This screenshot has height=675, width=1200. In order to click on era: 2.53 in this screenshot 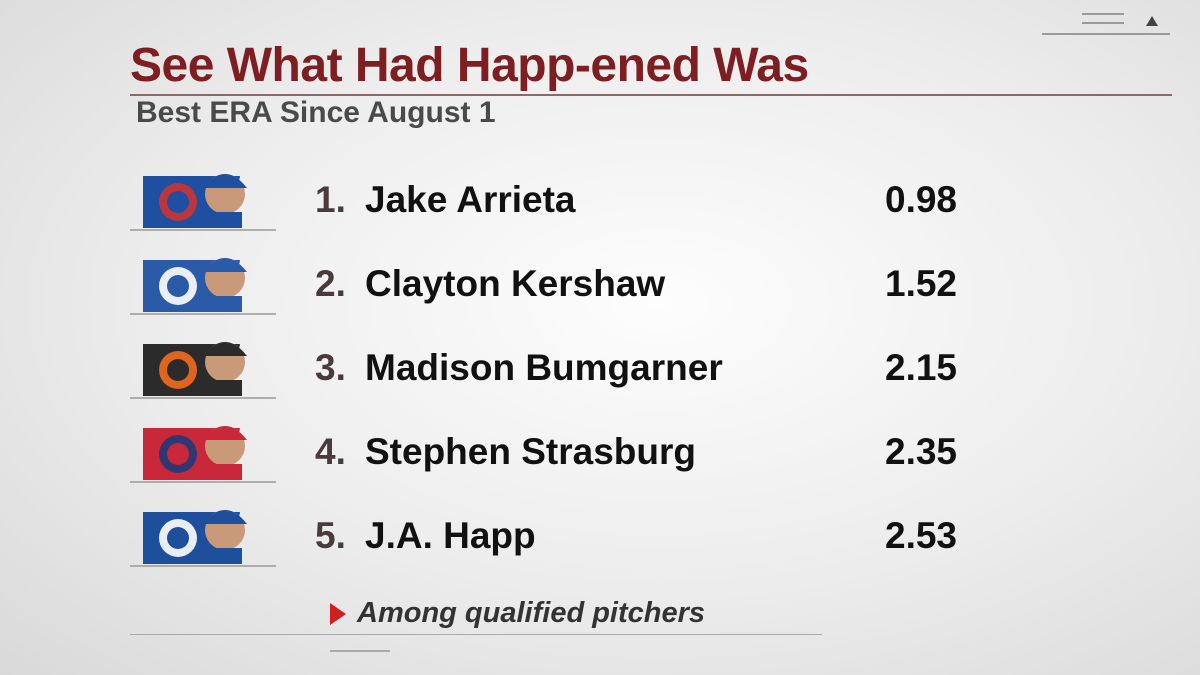, I will do `click(921, 535)`.